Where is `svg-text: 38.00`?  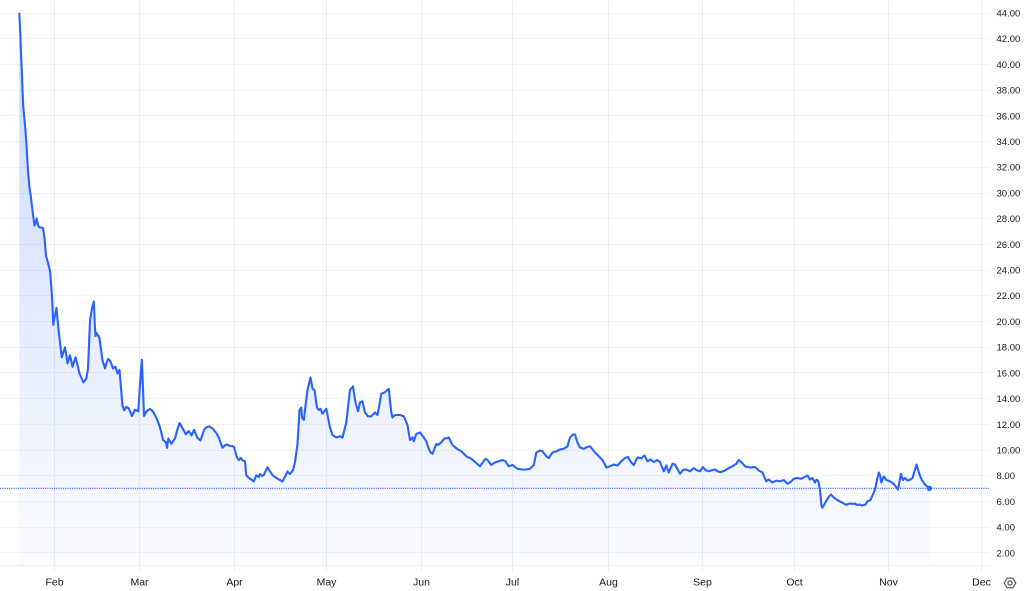 svg-text: 38.00 is located at coordinates (1009, 91).